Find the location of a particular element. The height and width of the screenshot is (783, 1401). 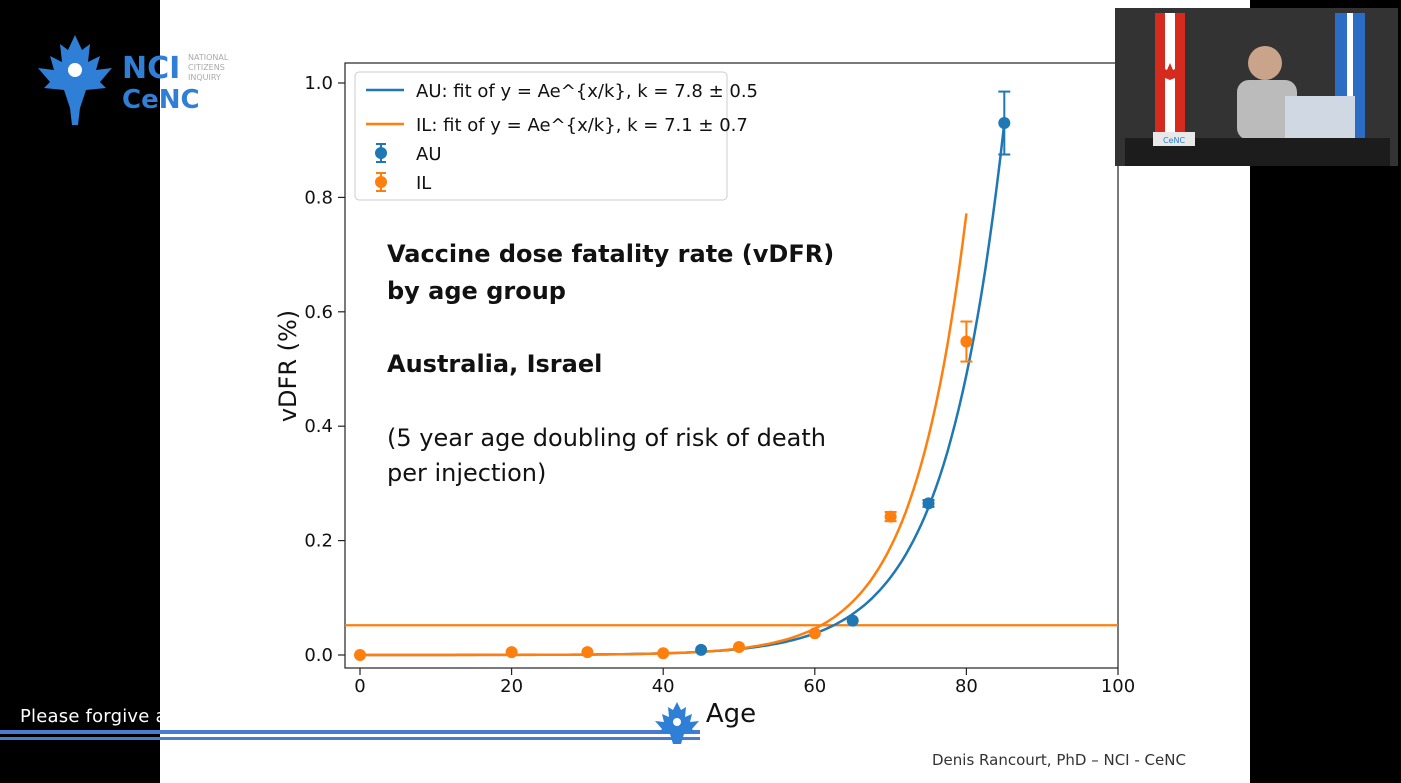

x-tick-label: 40 is located at coordinates (663, 686).